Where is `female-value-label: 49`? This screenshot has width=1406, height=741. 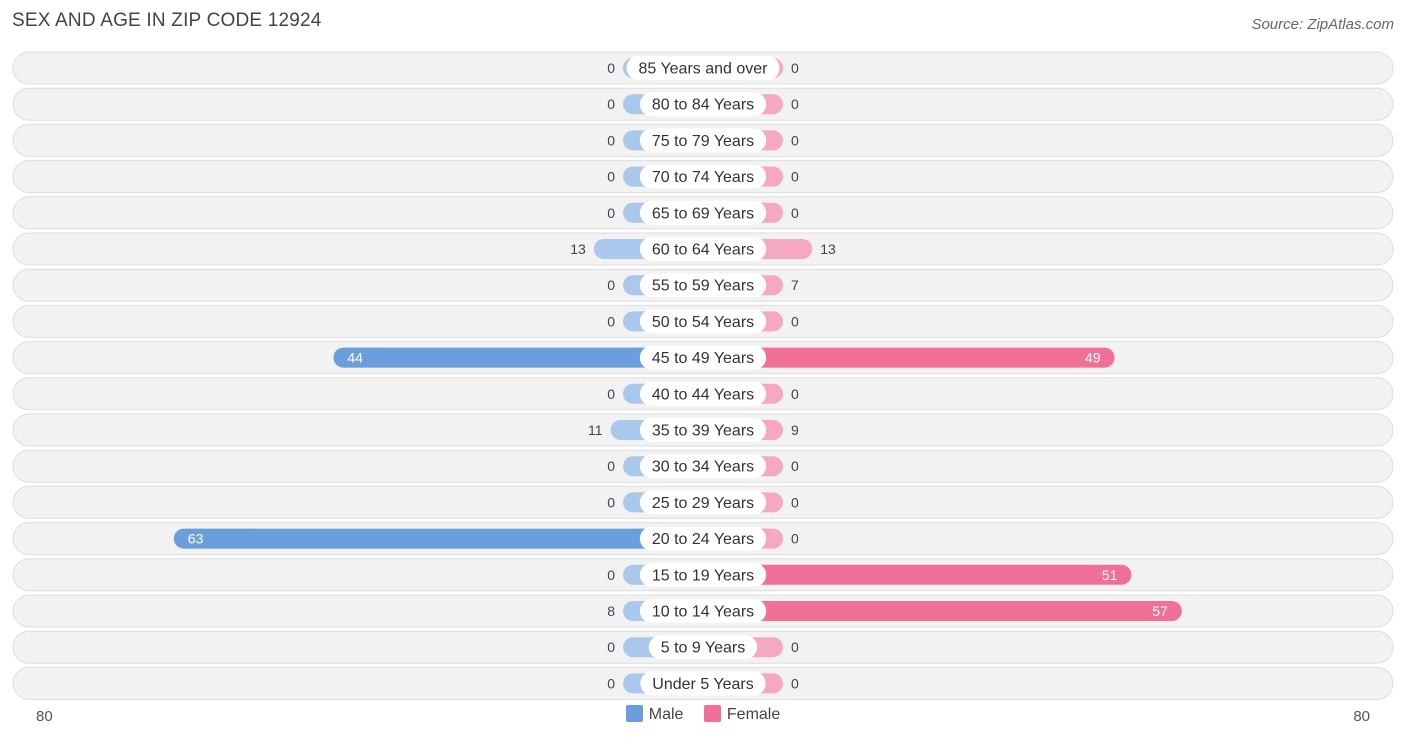
female-value-label: 49 is located at coordinates (1093, 358).